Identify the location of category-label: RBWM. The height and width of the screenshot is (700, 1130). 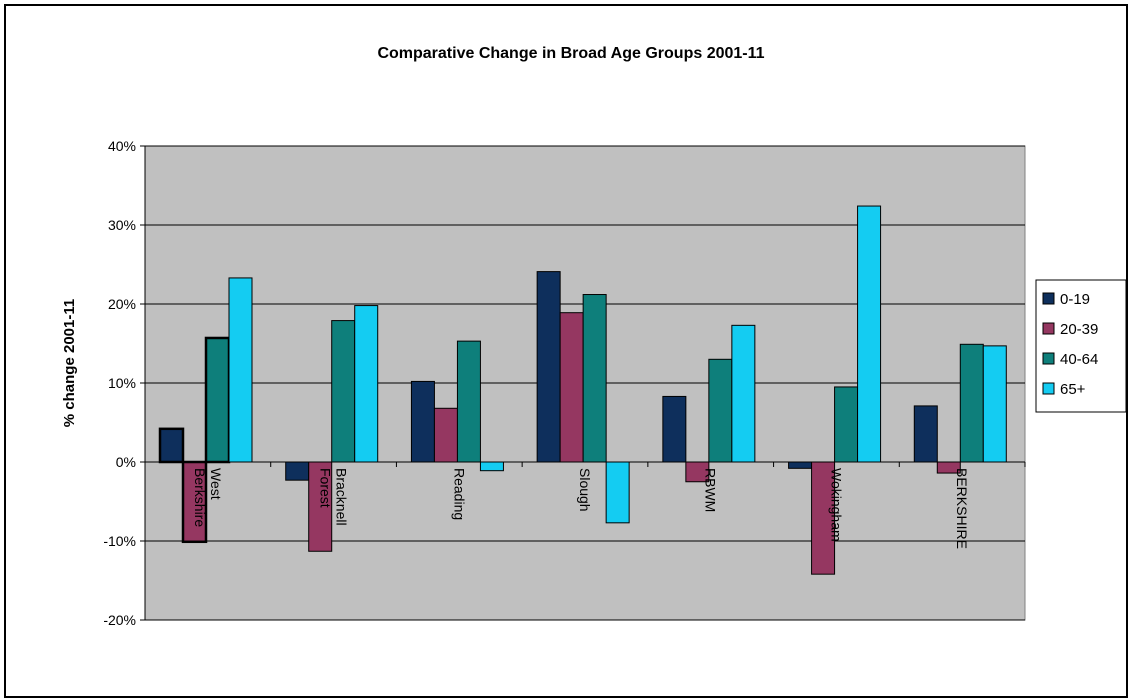
(711, 490).